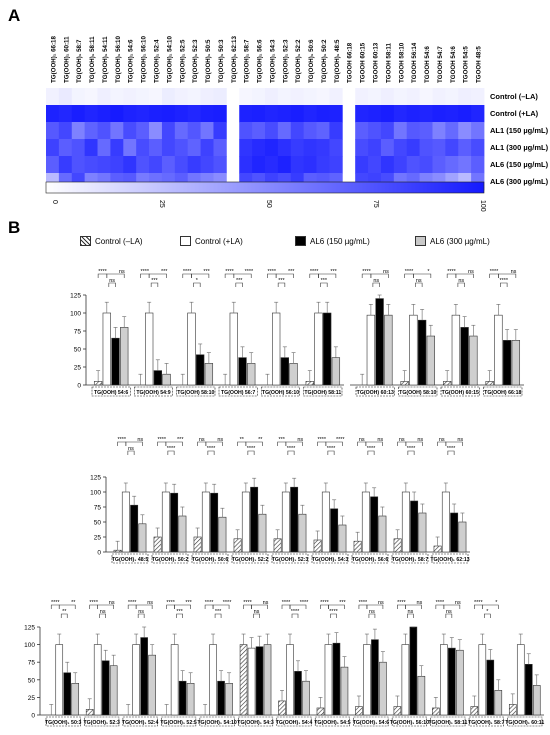 The image size is (550, 735). Describe the element at coordinates (78, 332) in the screenshot. I see `y-tick-label: 75` at that location.